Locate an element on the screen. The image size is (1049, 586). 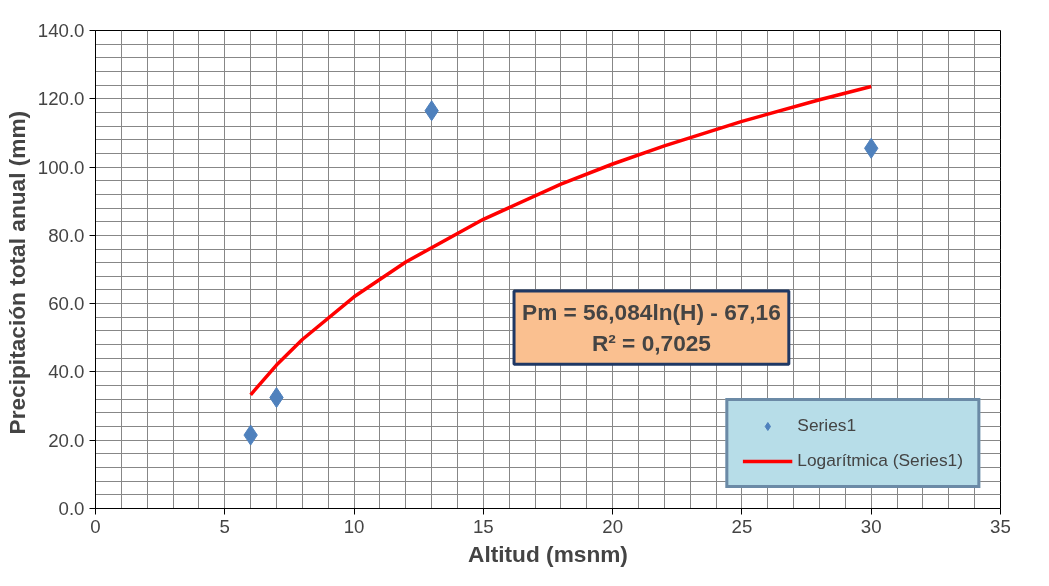
x-tick-label: 15 is located at coordinates (483, 526).